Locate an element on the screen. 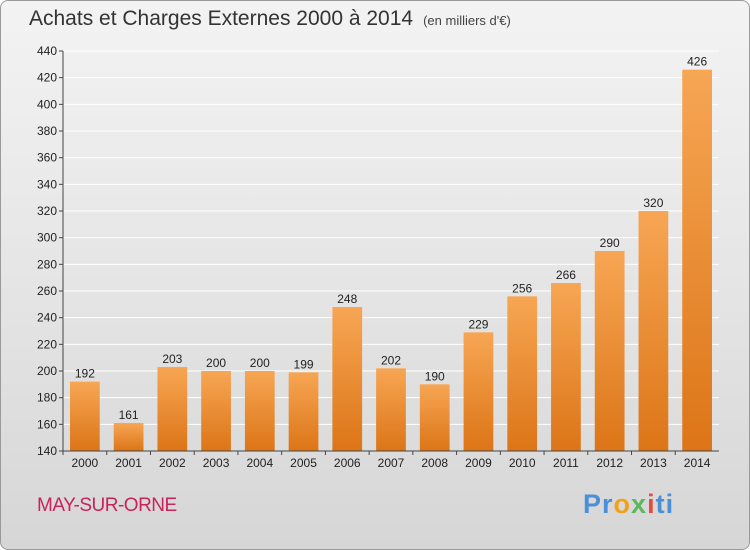  value-label-2006: 248 is located at coordinates (347, 299).